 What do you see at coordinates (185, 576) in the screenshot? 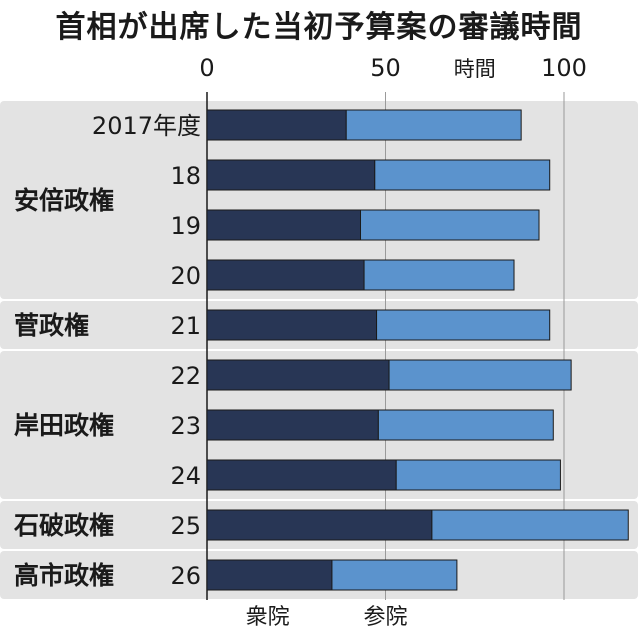
I see `category-label: 26` at bounding box center [185, 576].